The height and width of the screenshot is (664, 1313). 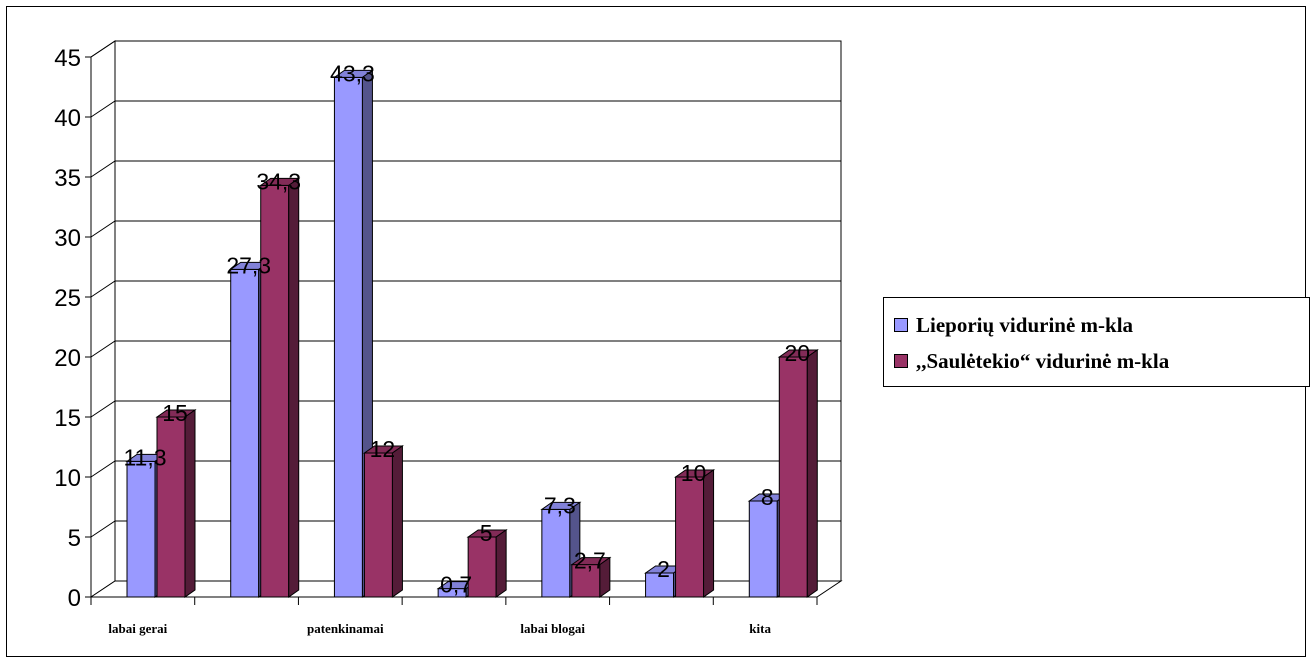 I want to click on side-wall, so click(x=103, y=319).